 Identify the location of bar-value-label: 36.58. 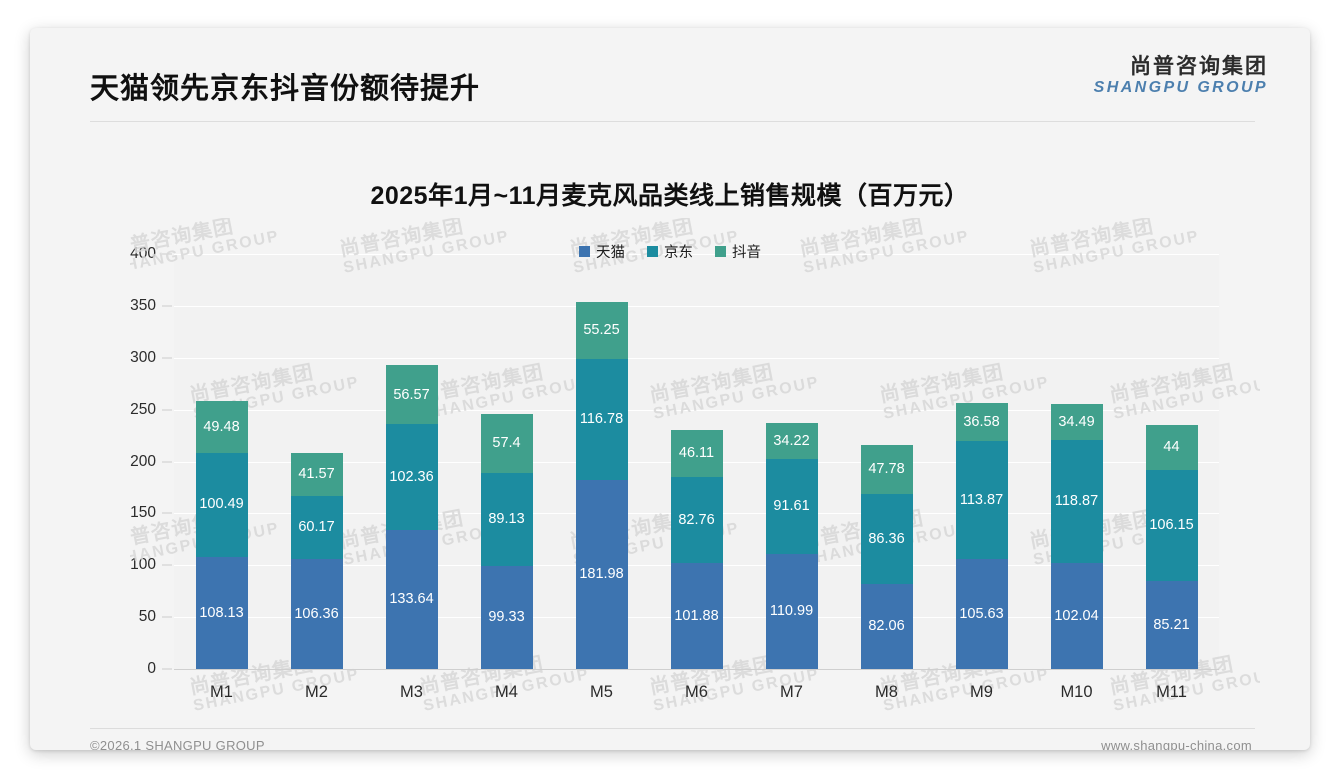
(981, 422).